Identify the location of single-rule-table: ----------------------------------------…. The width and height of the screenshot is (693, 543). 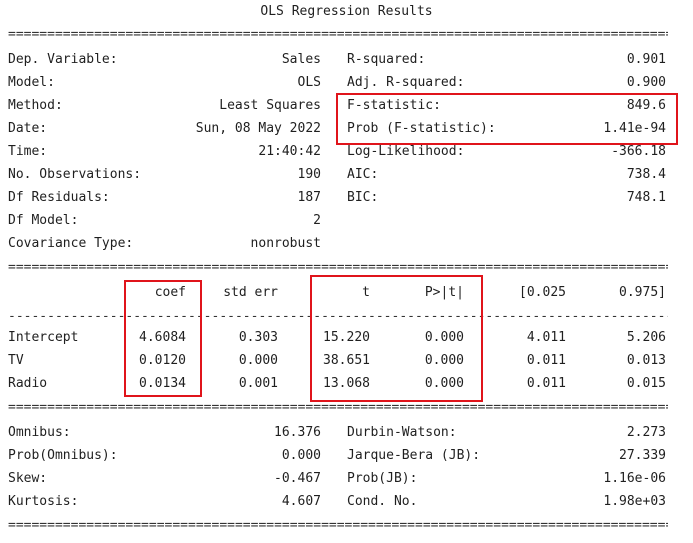
(338, 316).